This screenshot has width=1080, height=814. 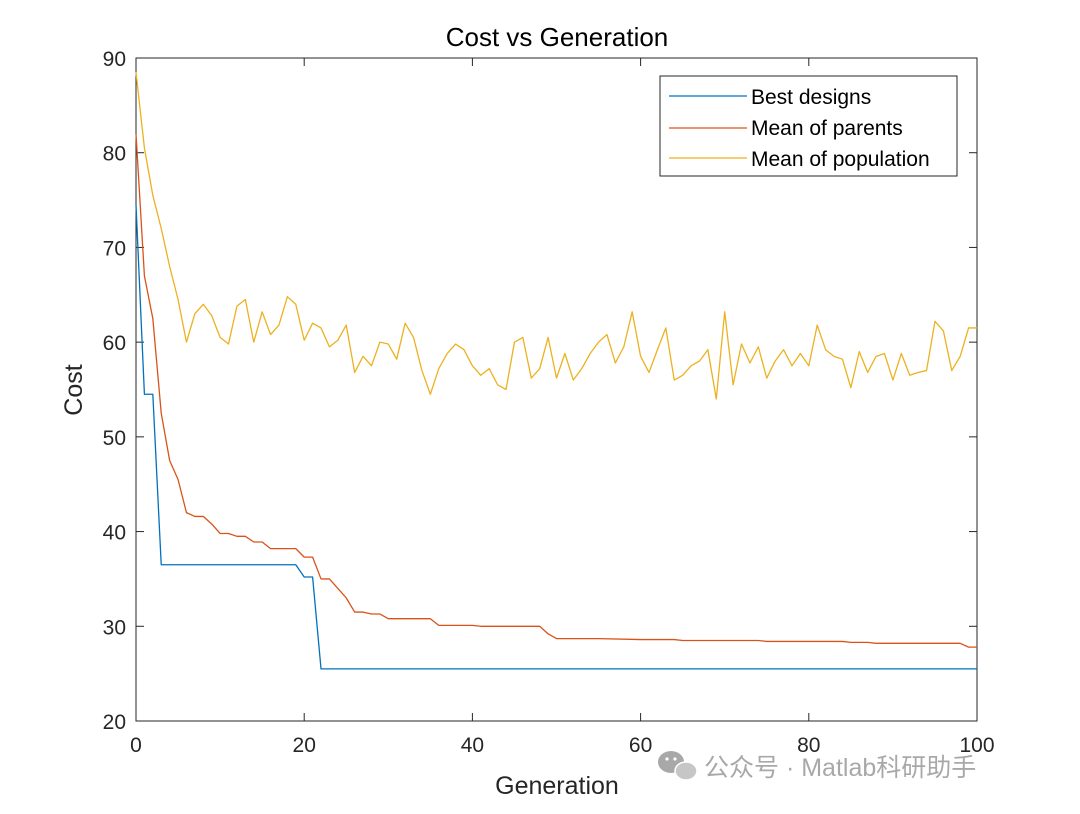 I want to click on x-tick-label: 20, so click(x=304, y=745).